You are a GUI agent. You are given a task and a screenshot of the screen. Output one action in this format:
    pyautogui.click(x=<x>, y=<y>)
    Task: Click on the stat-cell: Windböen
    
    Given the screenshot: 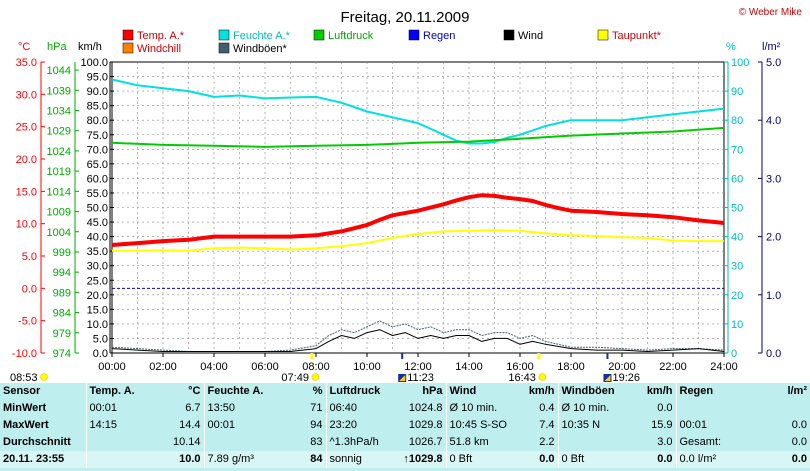 What is the action you would take?
    pyautogui.click(x=588, y=391)
    